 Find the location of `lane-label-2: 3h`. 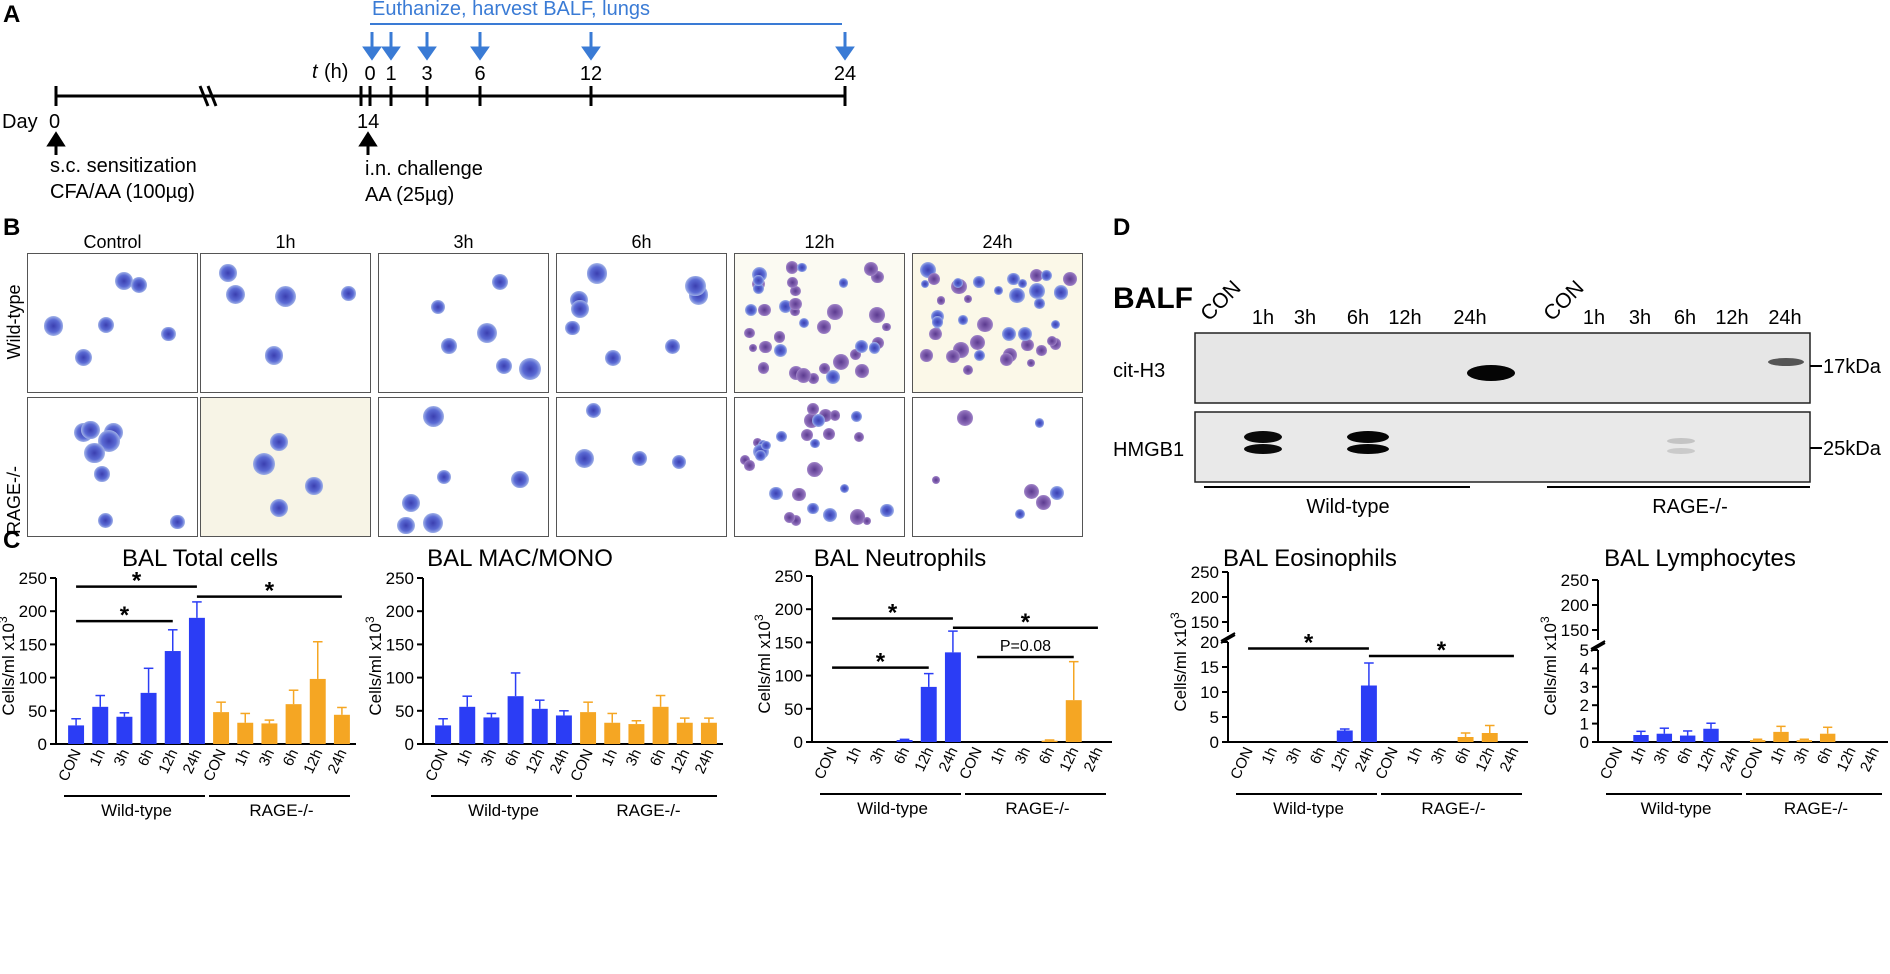

lane-label-2: 3h is located at coordinates (1305, 318).